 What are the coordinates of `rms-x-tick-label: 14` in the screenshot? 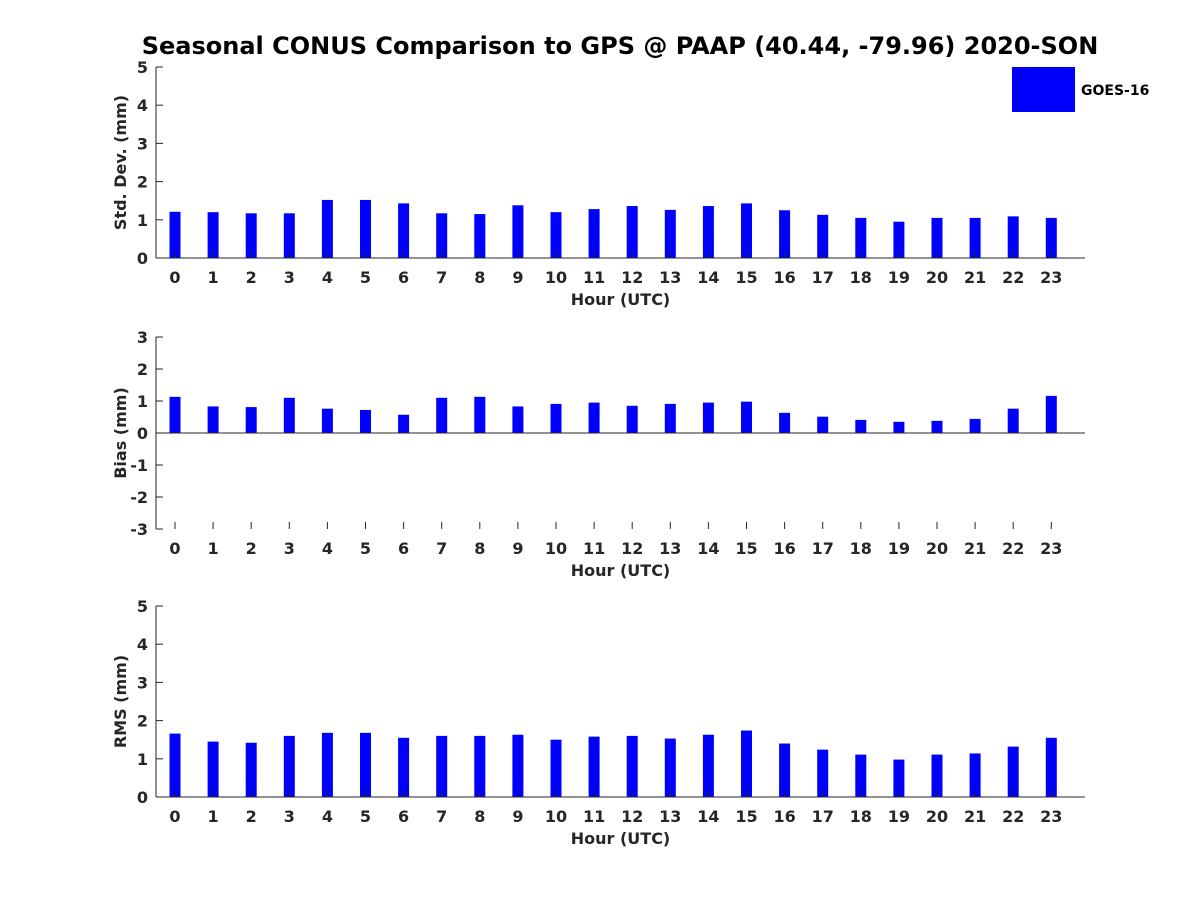 It's located at (708, 816).